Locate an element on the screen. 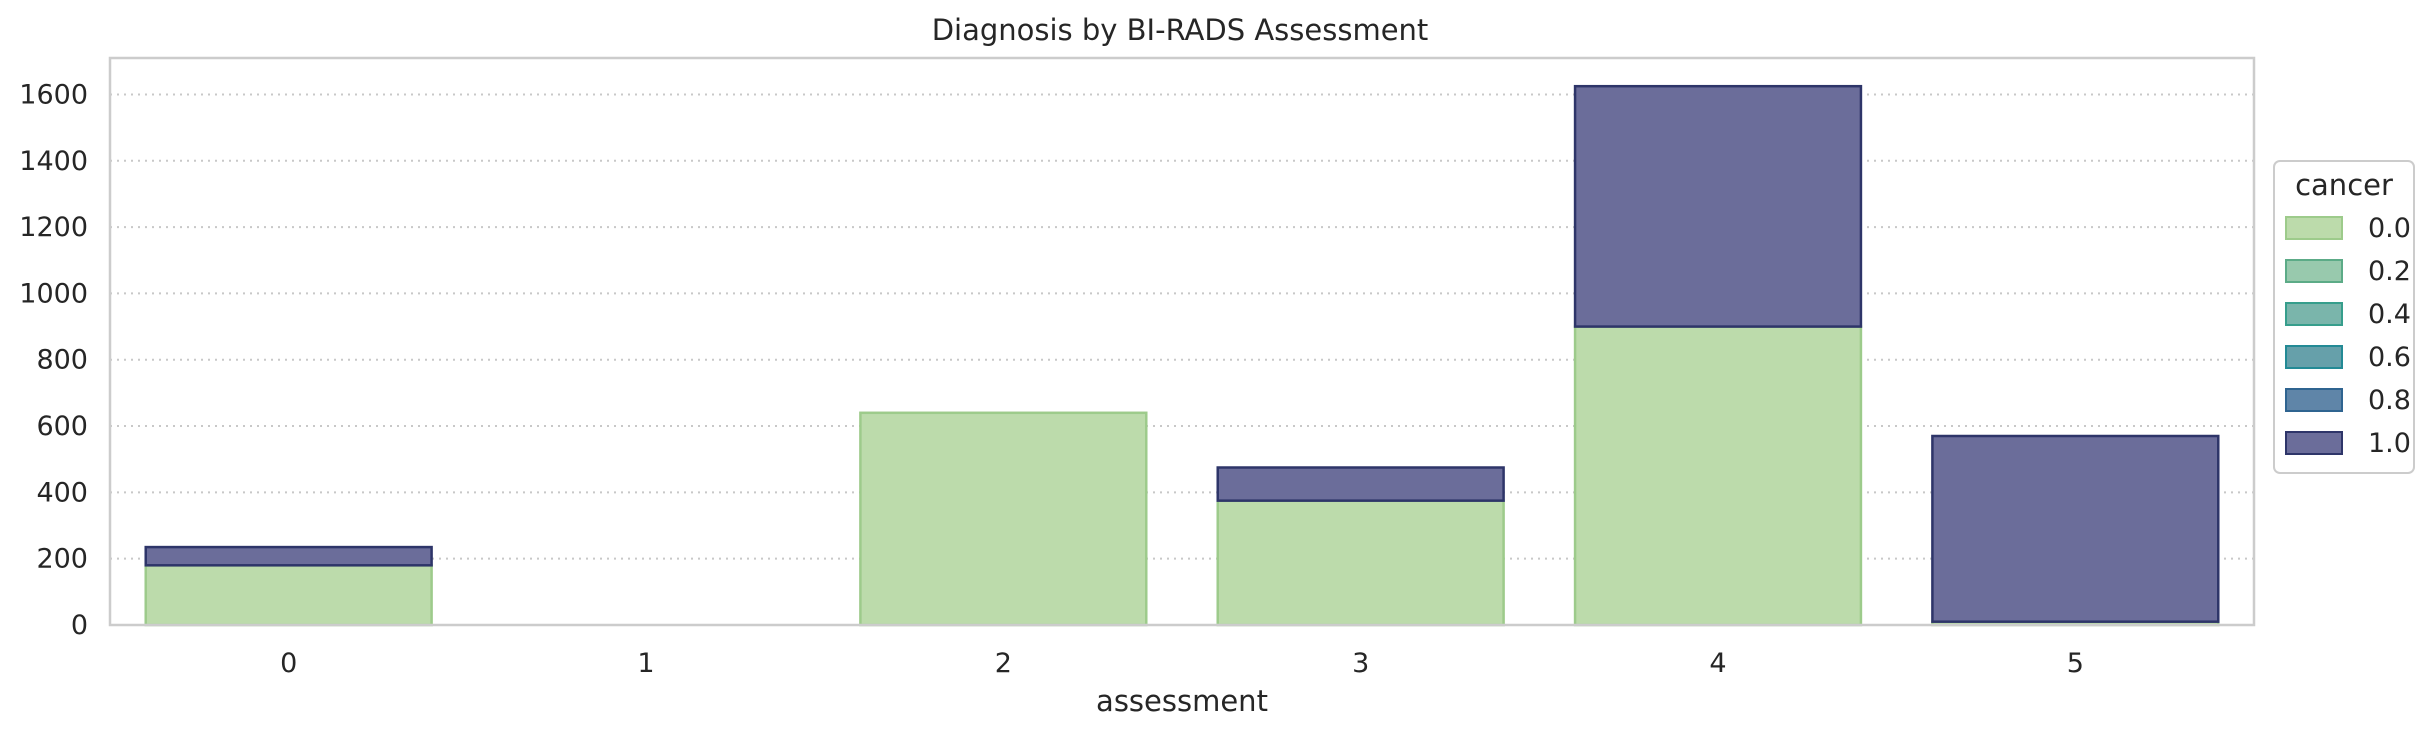 The height and width of the screenshot is (737, 2422). x-tick-label: 1 is located at coordinates (645, 663).